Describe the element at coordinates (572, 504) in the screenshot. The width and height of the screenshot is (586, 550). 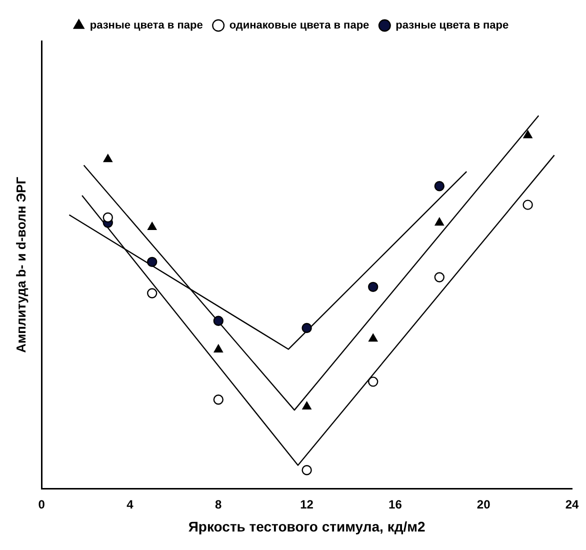
I see `x-tick-label: 24` at that location.